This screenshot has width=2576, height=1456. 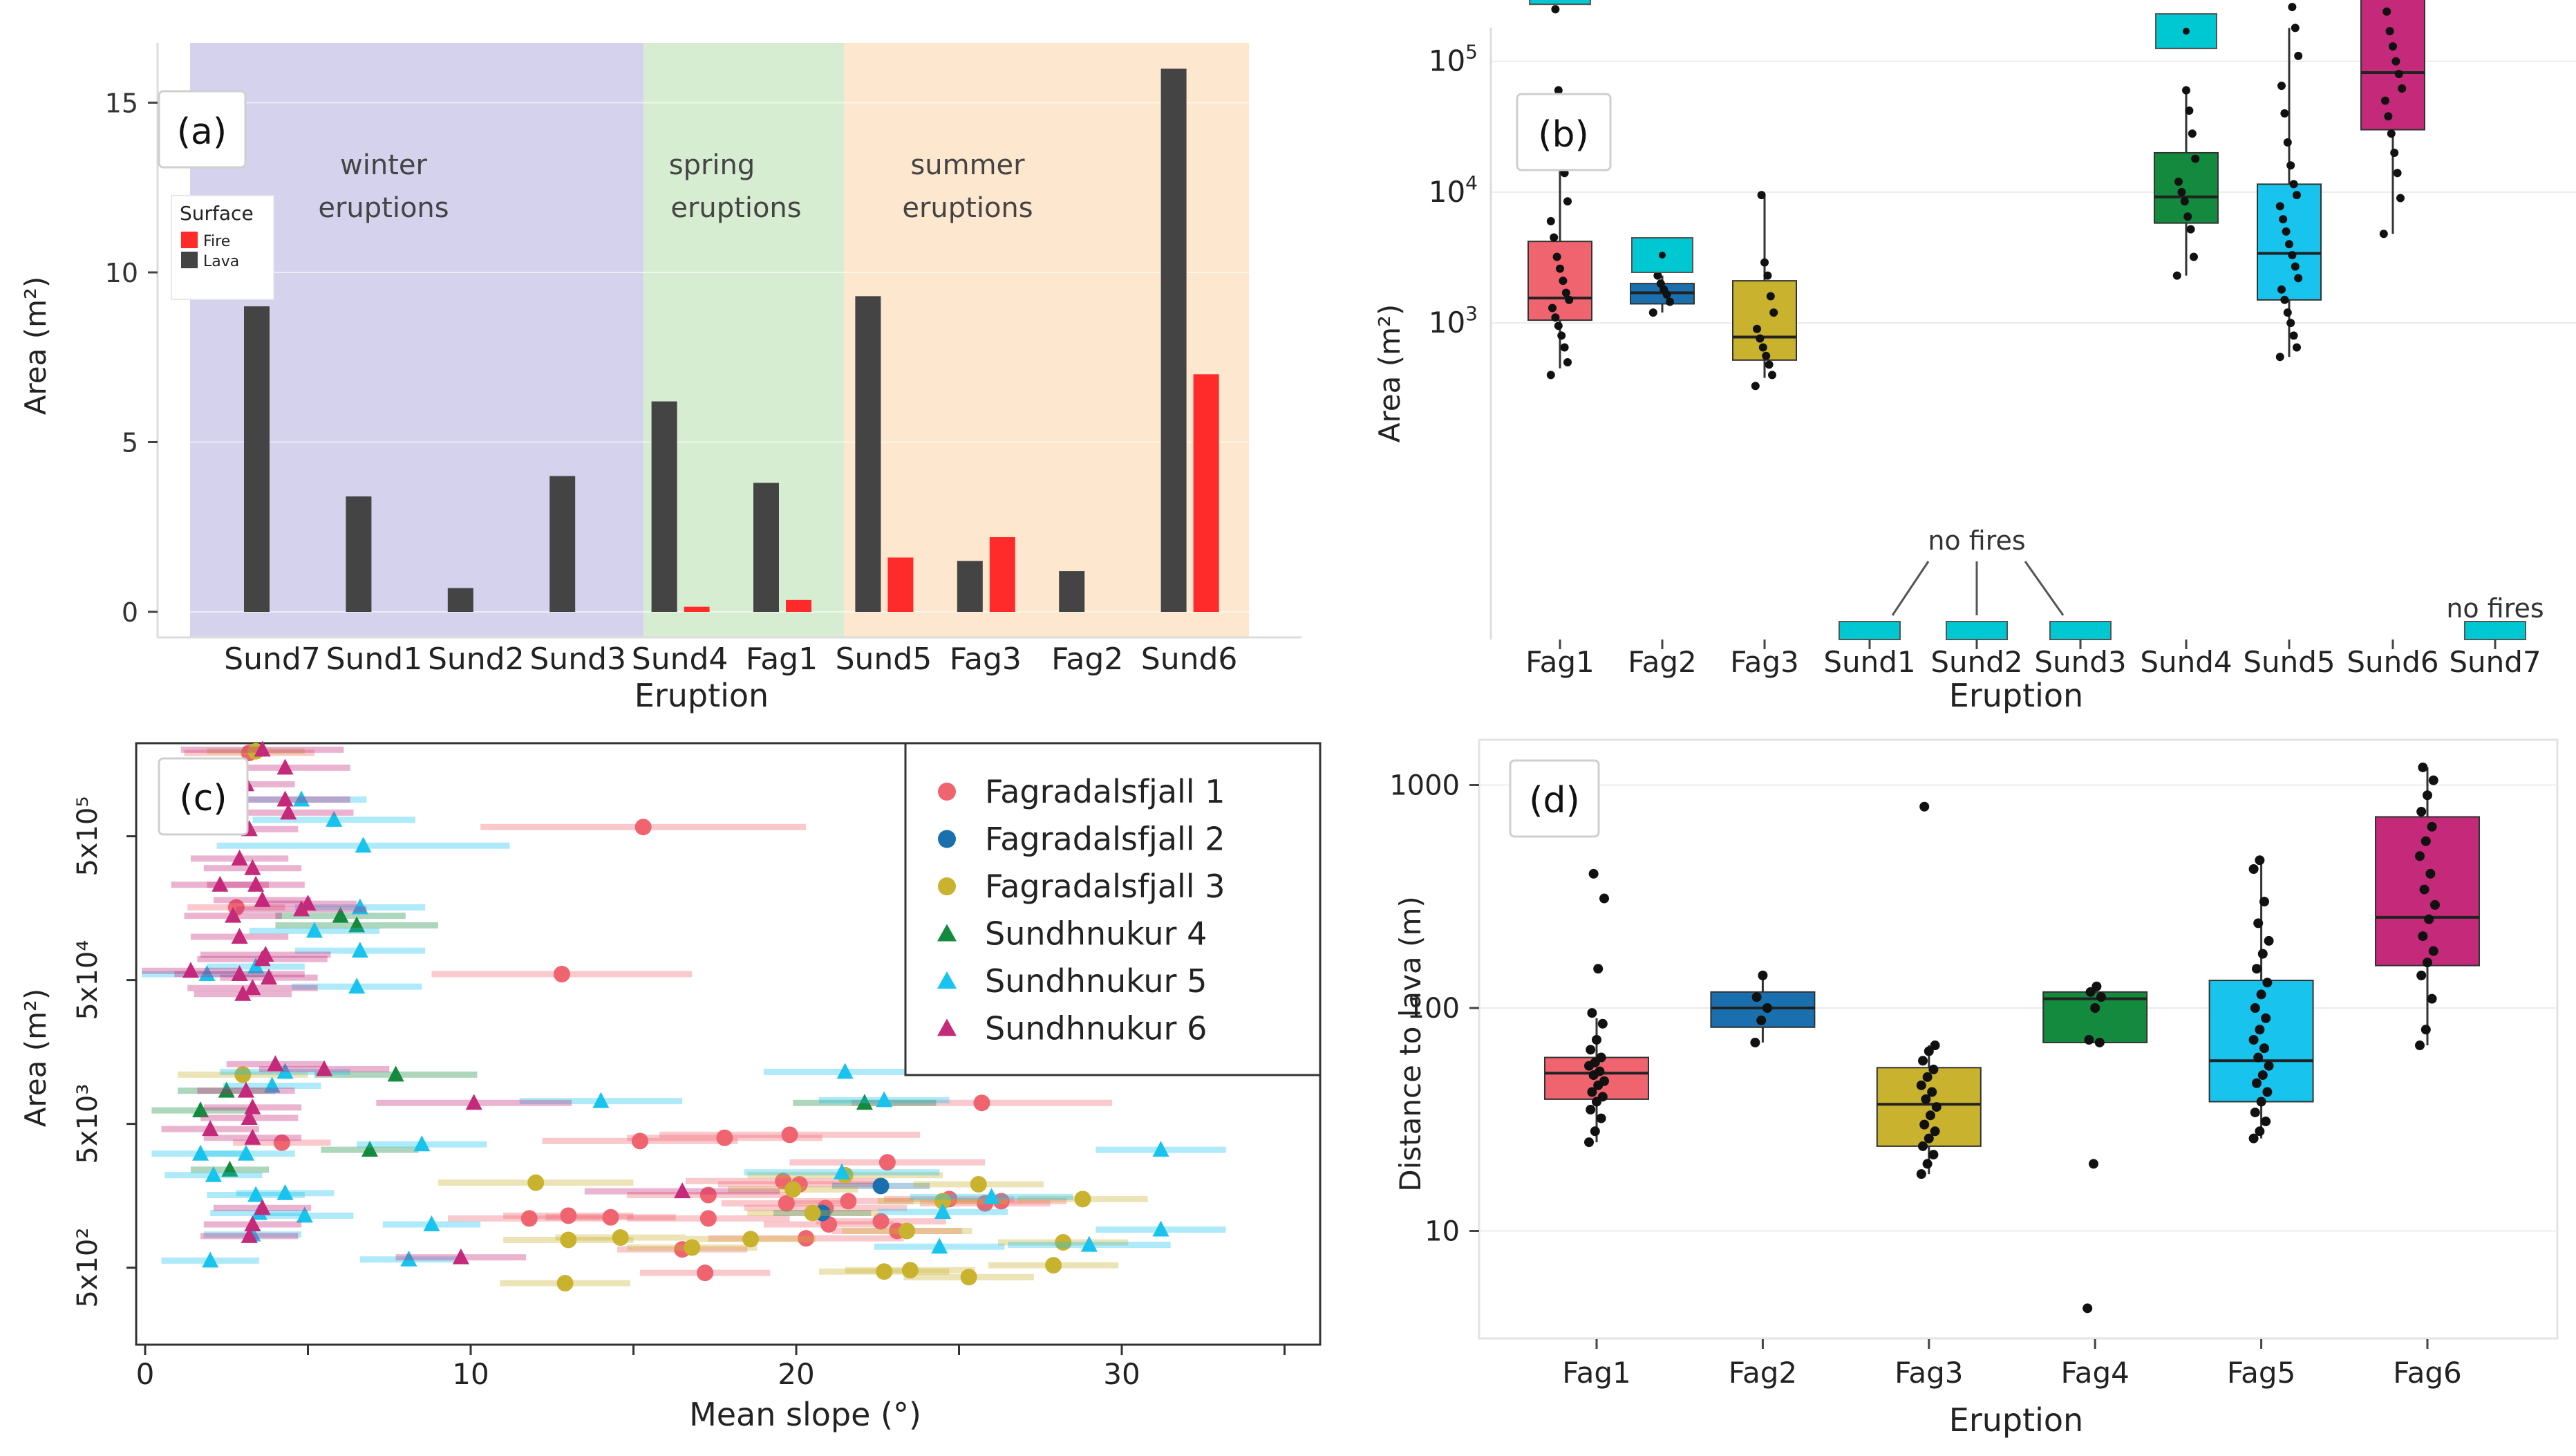 What do you see at coordinates (1189, 659) in the screenshot?
I see `x-tick-label-sund6: Sund6` at bounding box center [1189, 659].